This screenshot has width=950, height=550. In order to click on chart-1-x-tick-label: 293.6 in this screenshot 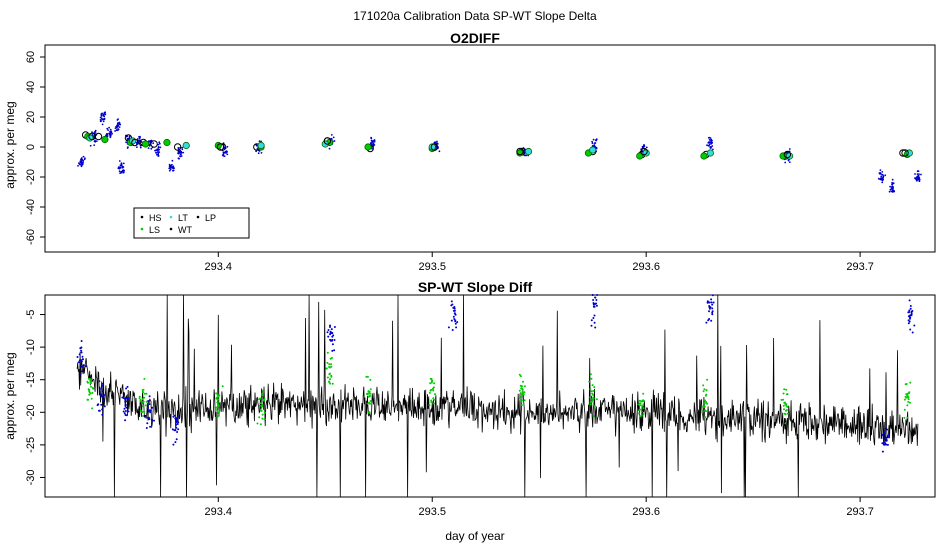, I will do `click(646, 267)`.